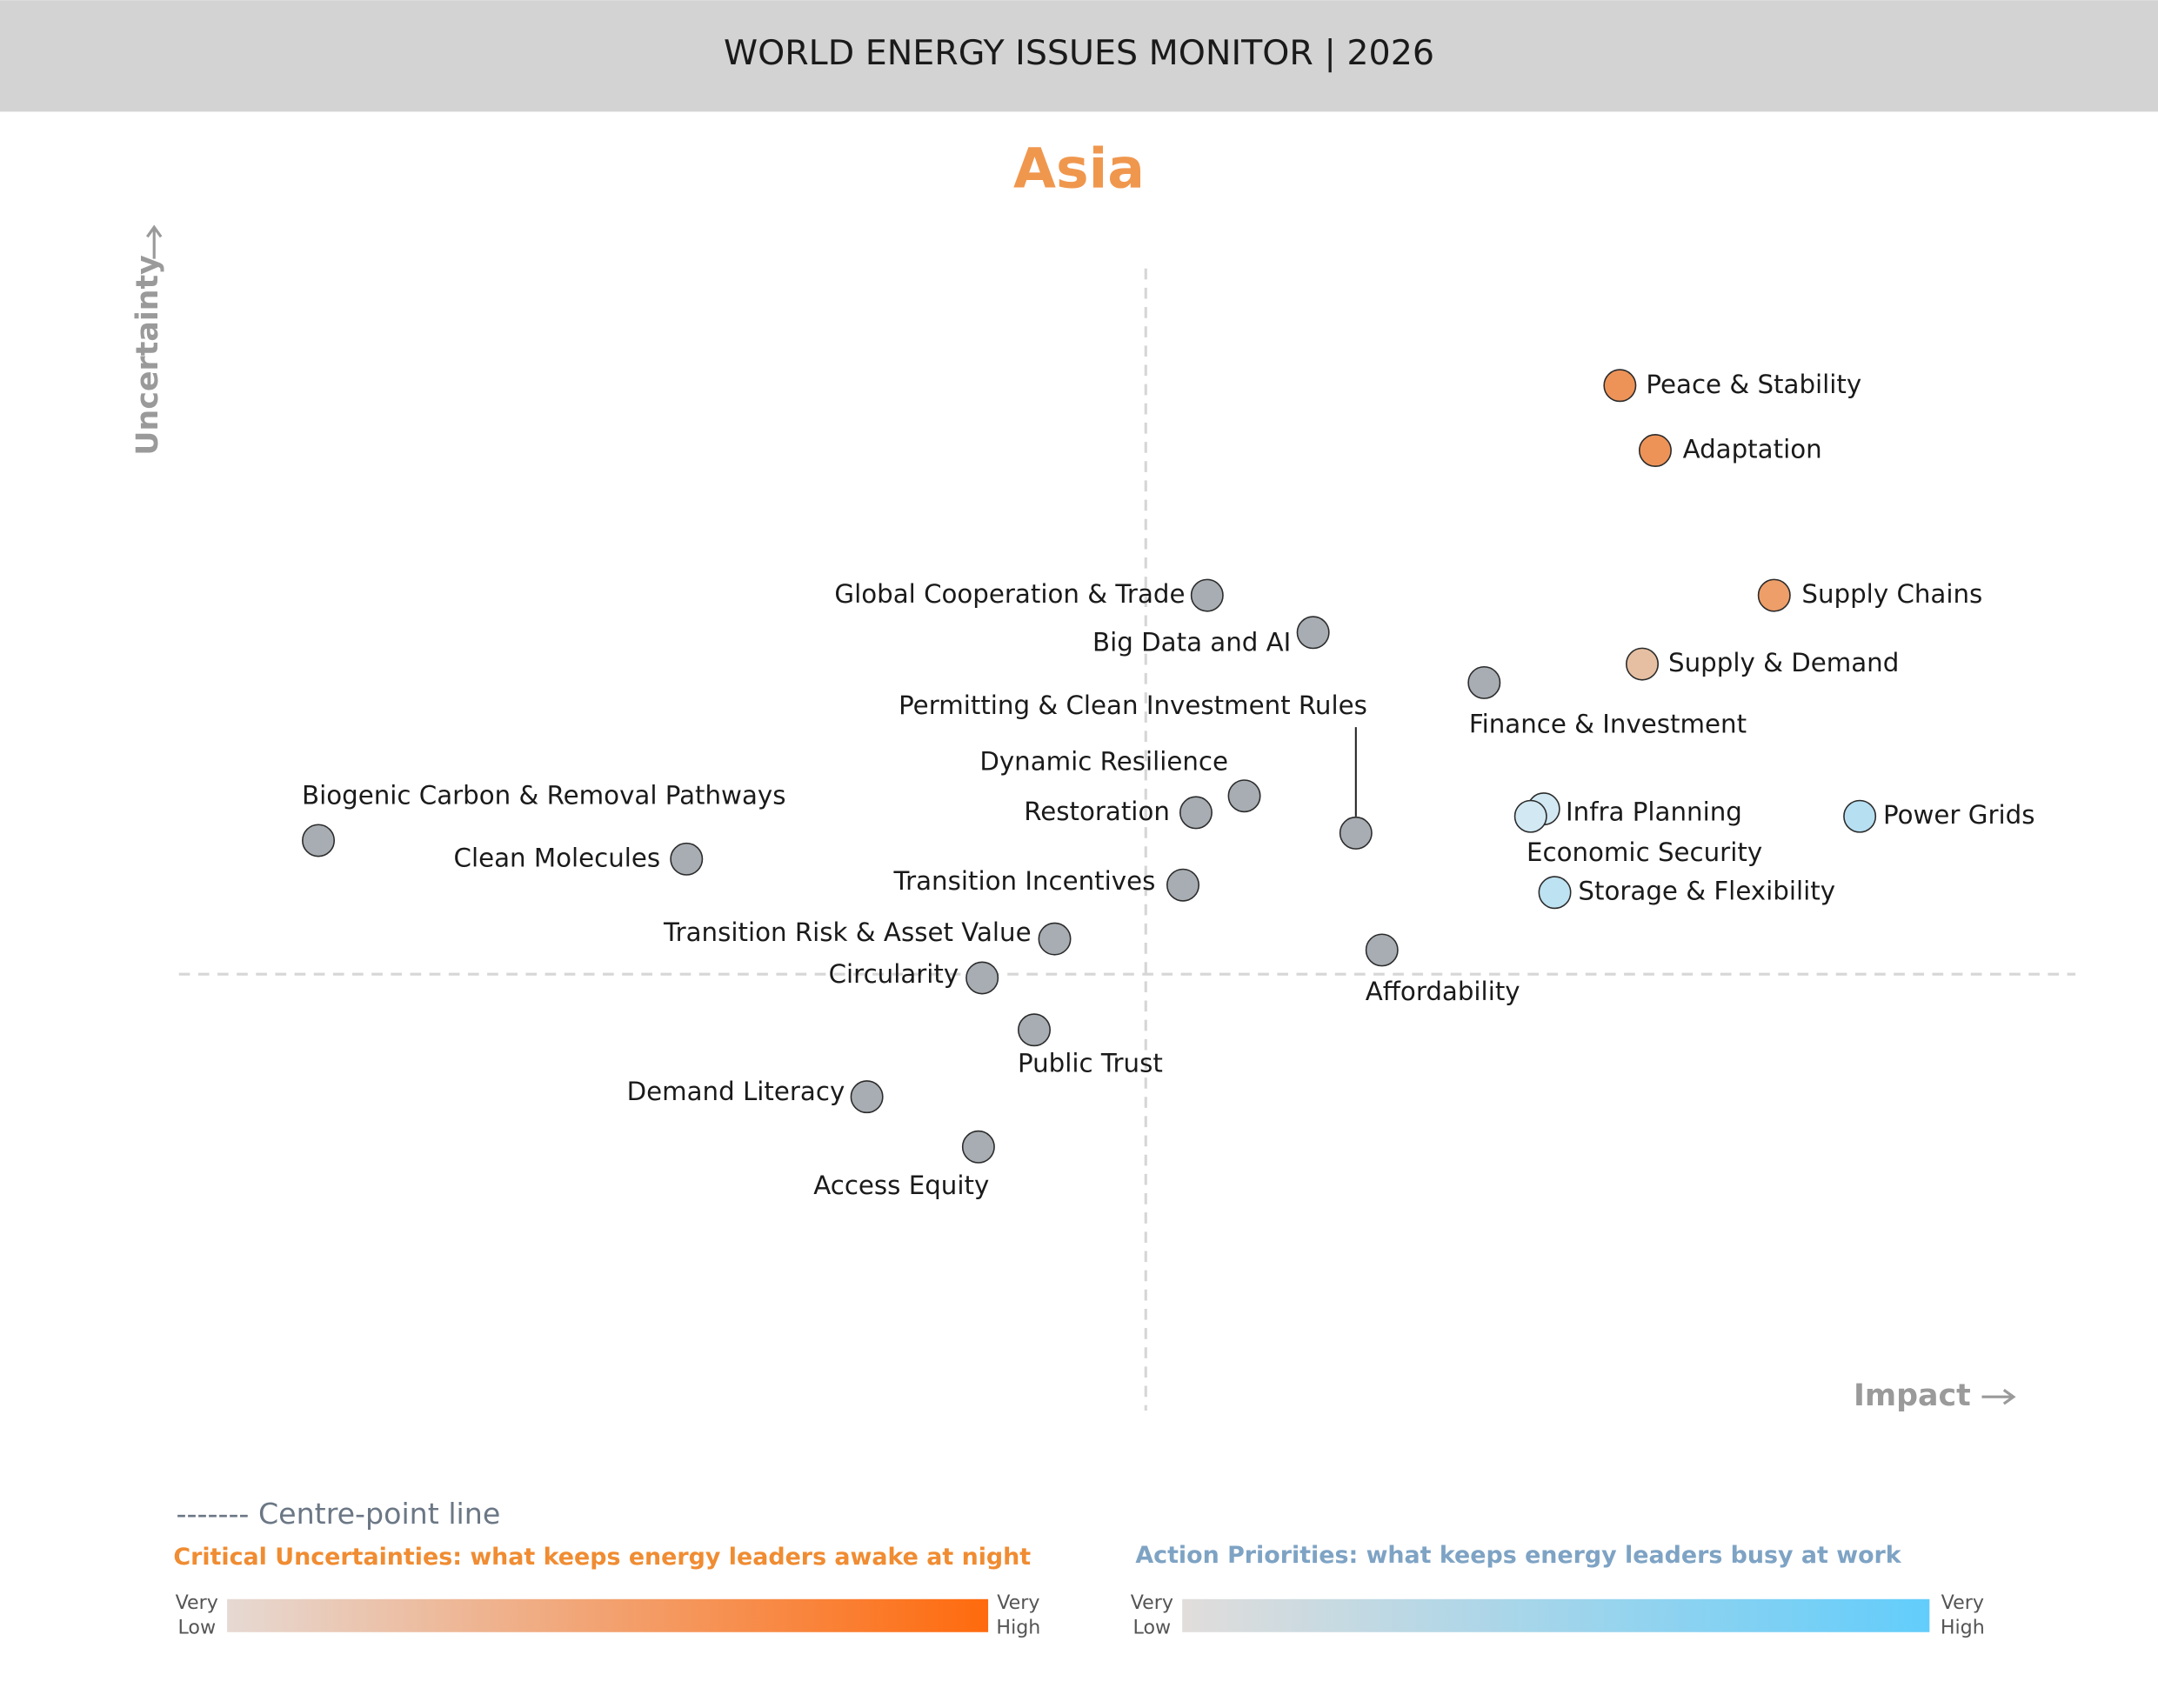  I want to click on critical-gradient, so click(608, 1615).